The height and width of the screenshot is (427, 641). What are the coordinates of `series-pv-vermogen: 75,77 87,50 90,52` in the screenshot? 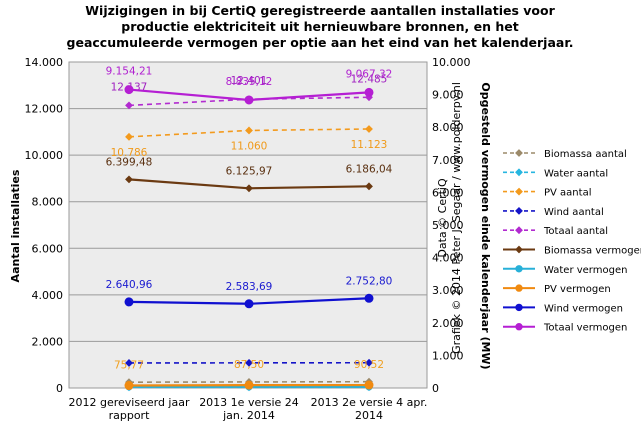 It's located at (249, 375).